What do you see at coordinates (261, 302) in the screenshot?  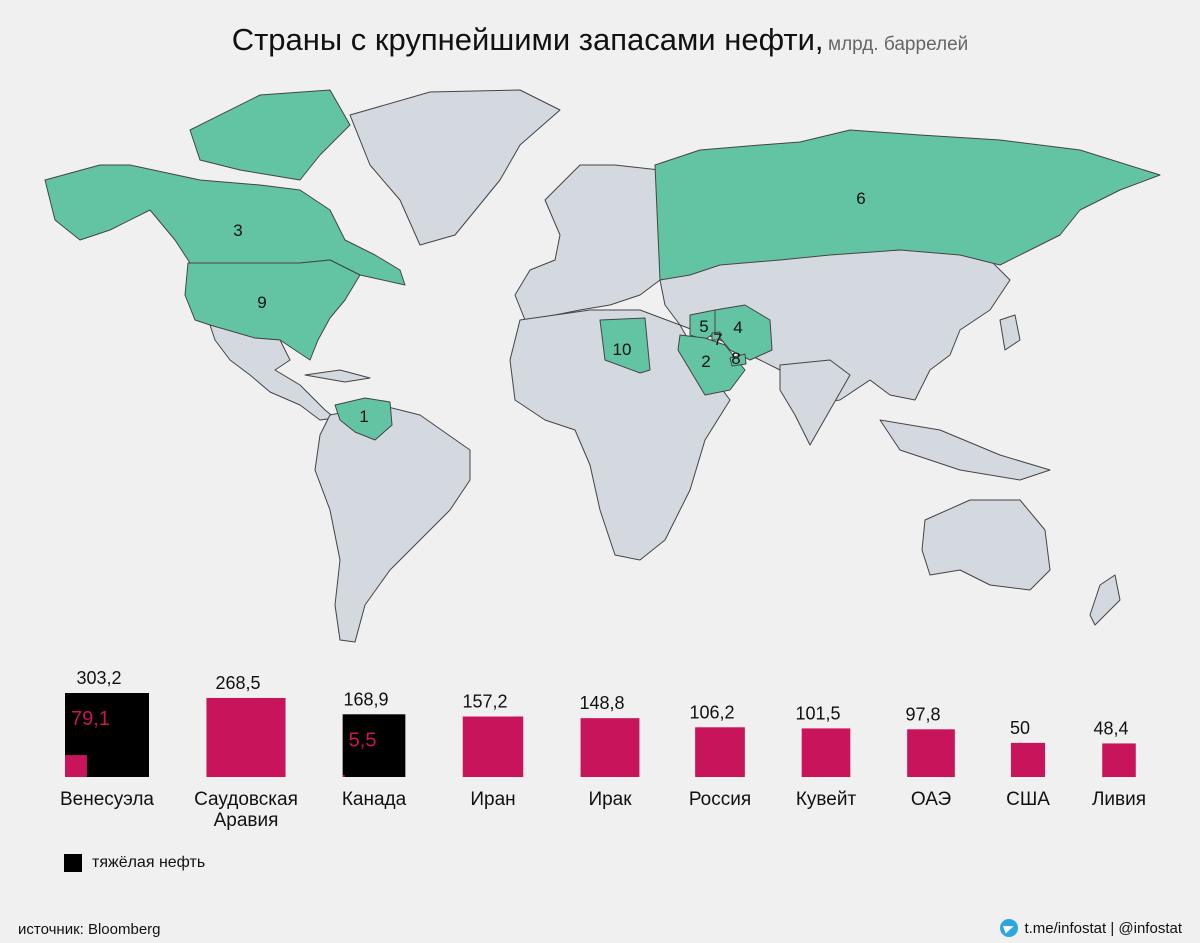 I see `map-label-usa: 9` at bounding box center [261, 302].